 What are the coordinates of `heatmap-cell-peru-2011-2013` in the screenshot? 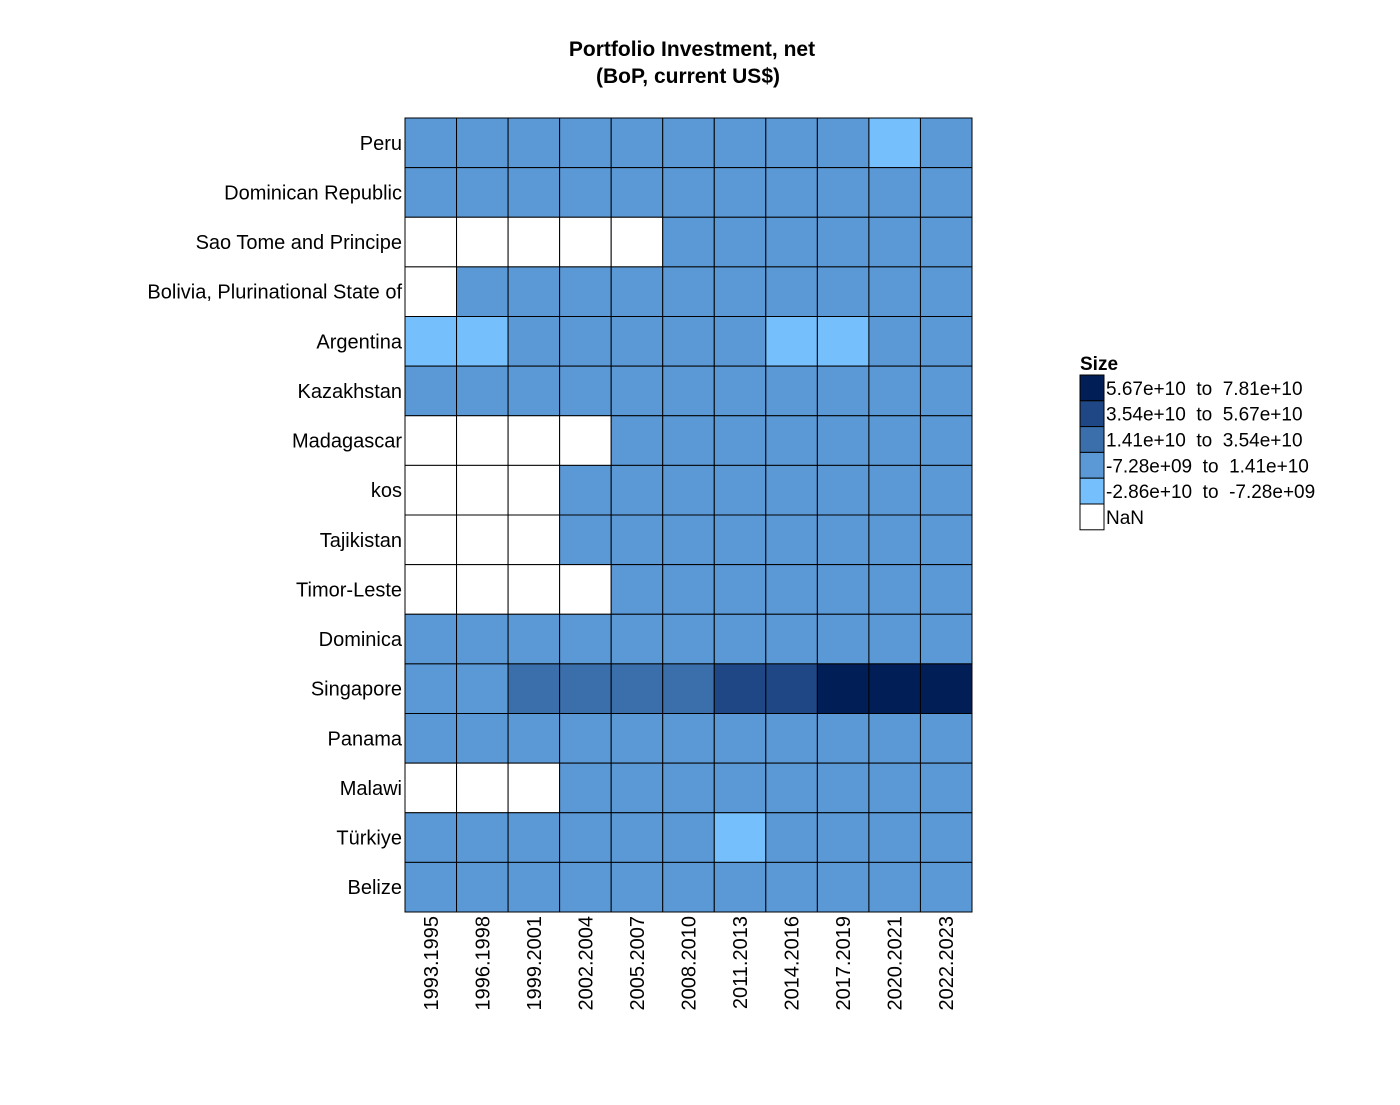 It's located at (740, 143).